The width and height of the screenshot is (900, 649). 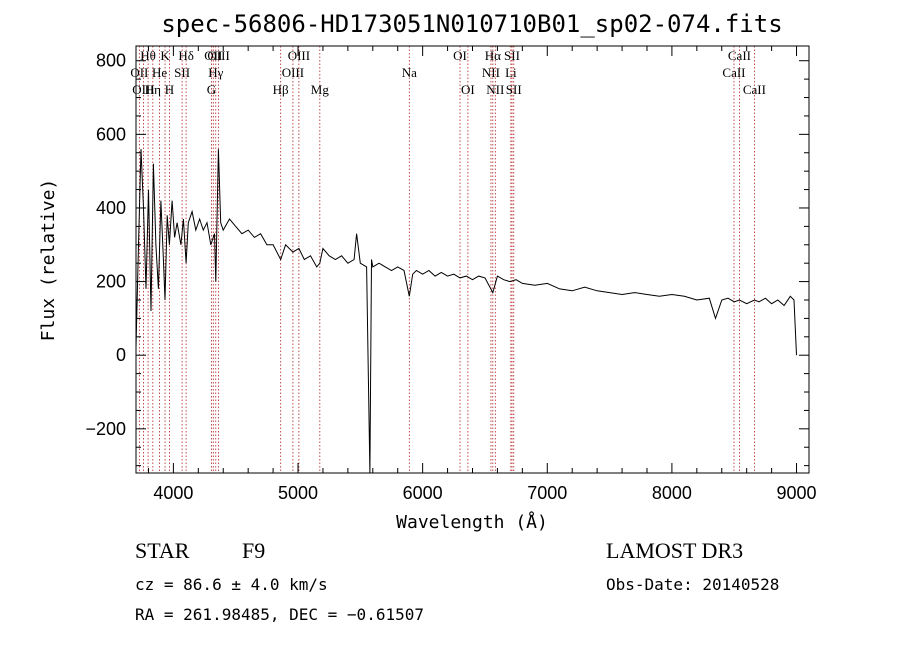 What do you see at coordinates (153, 89) in the screenshot?
I see `line-label: Hη` at bounding box center [153, 89].